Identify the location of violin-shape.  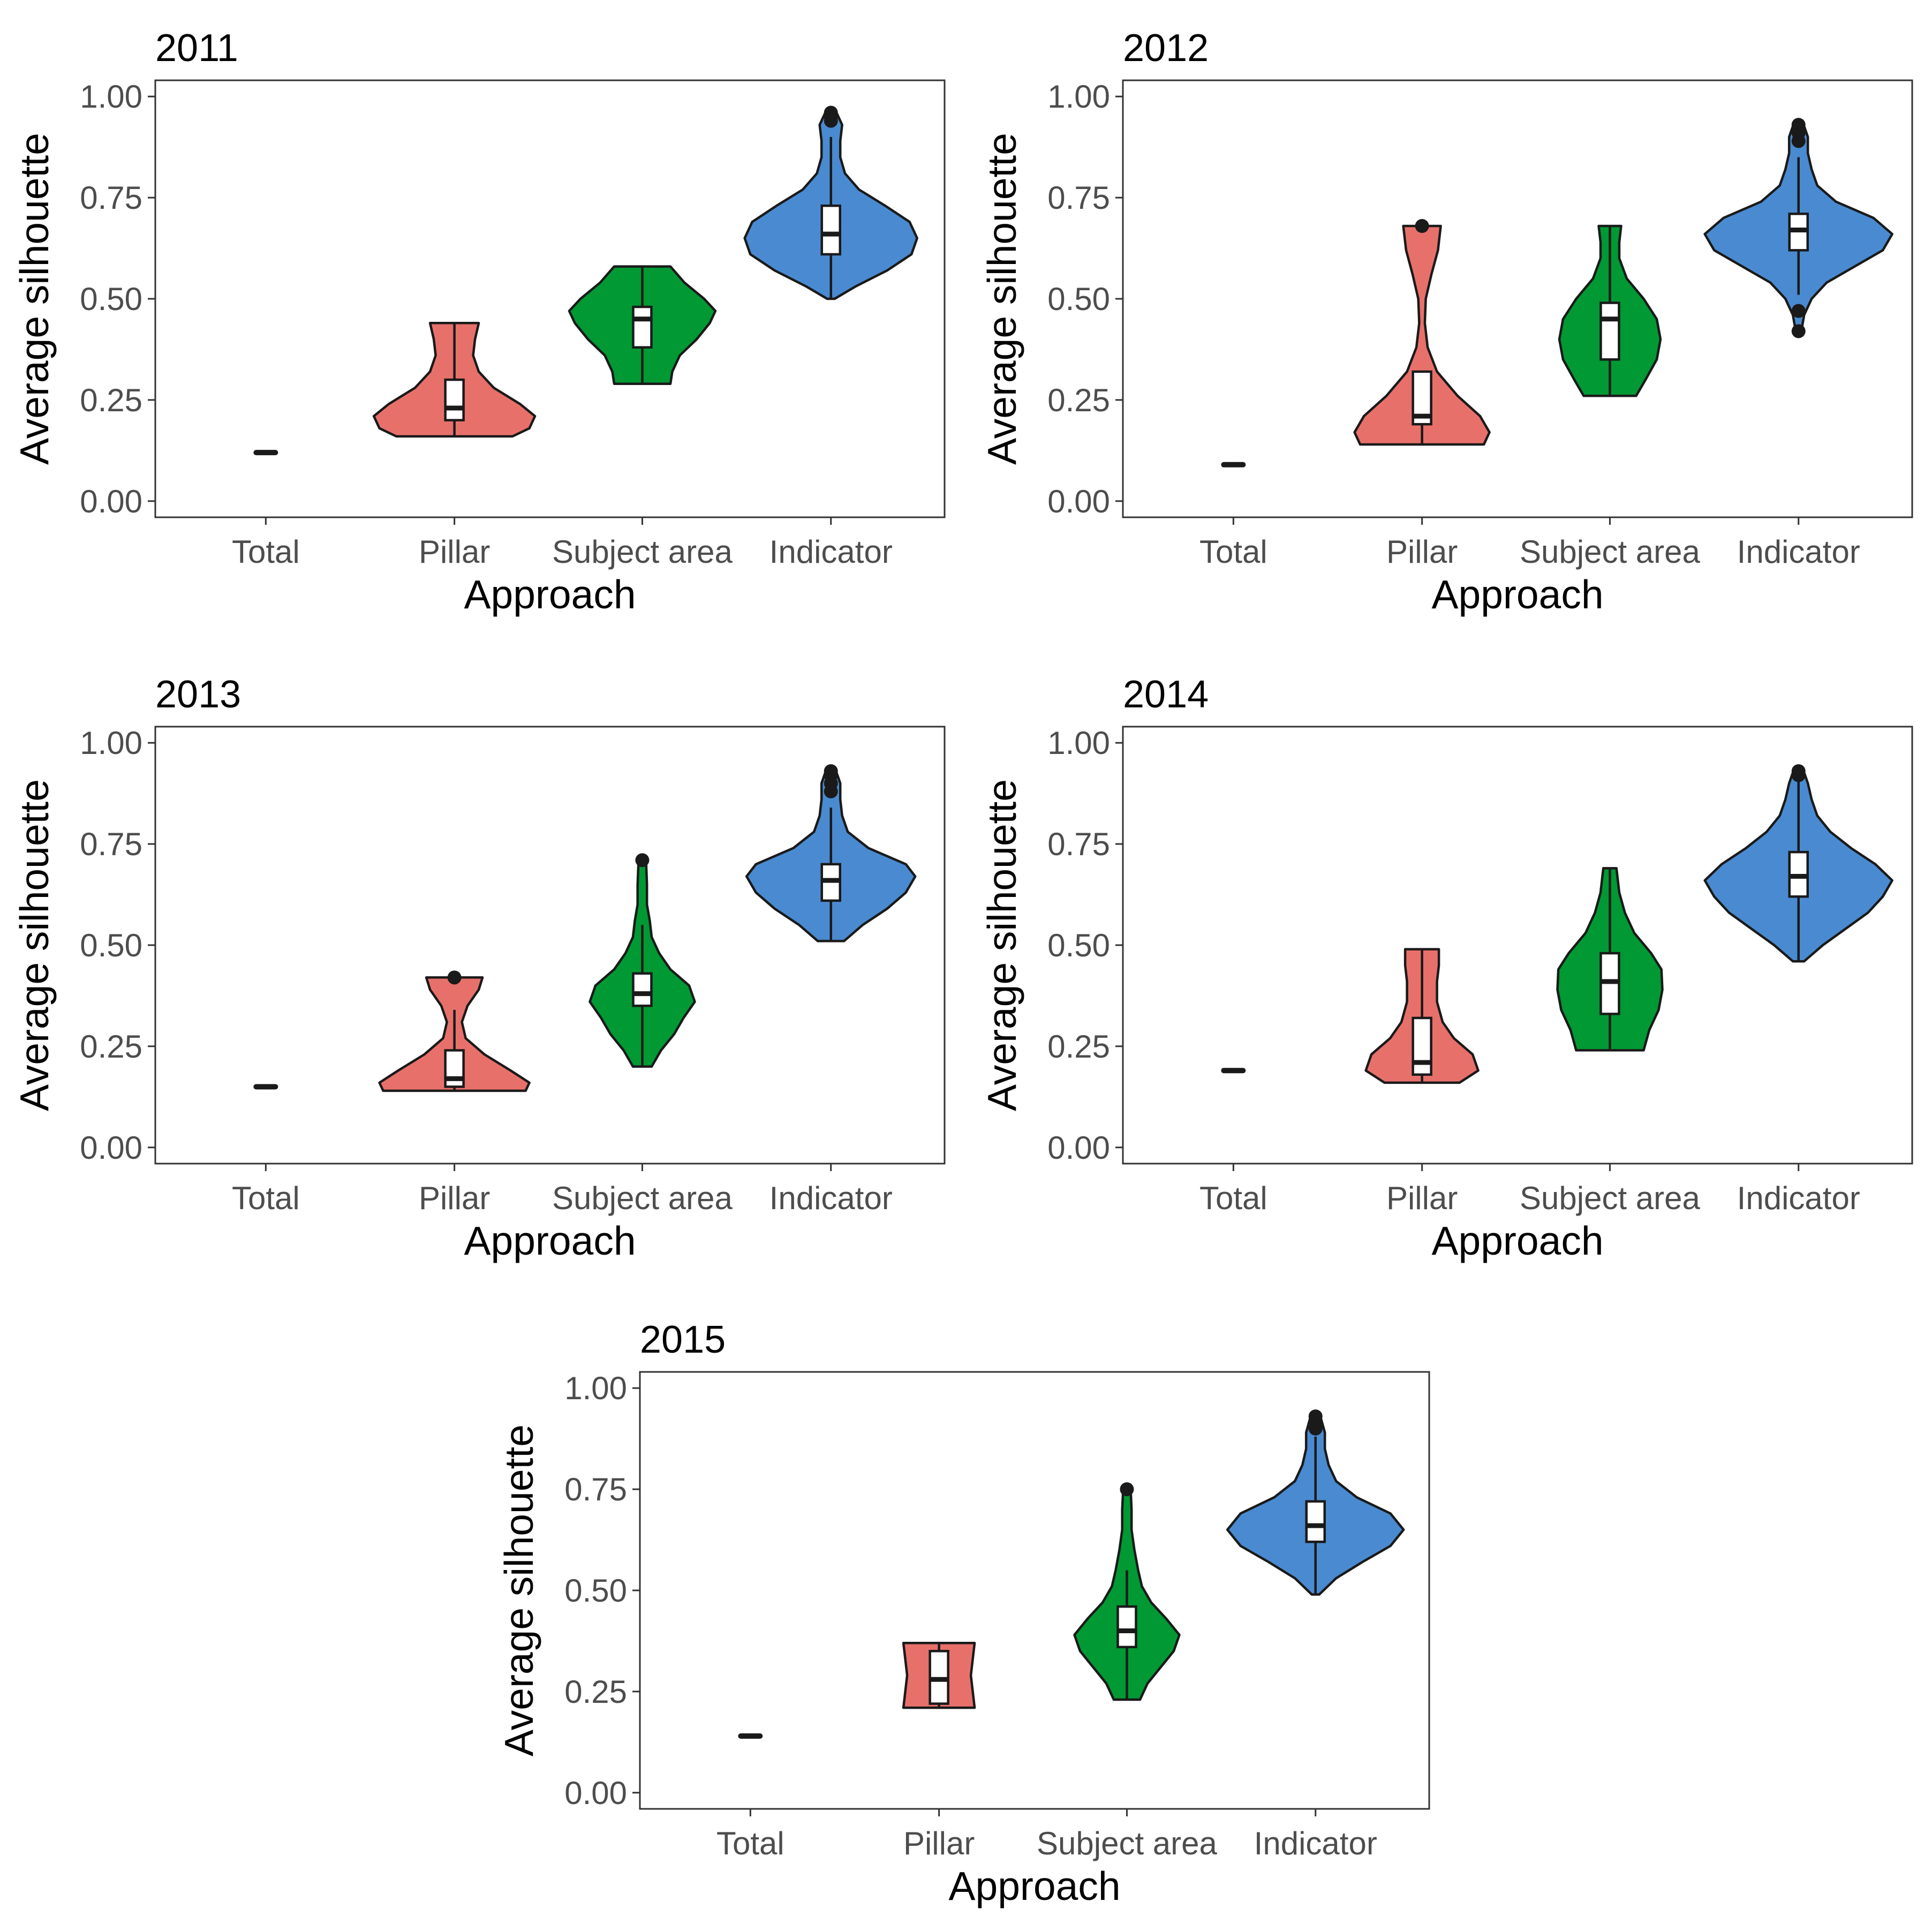
(1422, 335).